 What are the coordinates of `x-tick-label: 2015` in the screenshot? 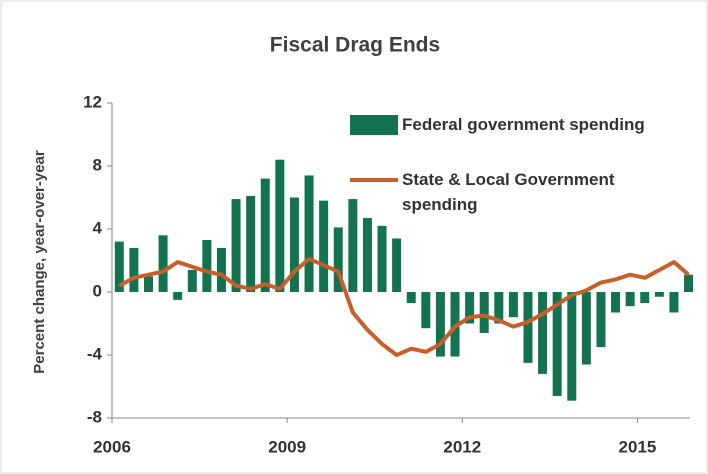 It's located at (638, 446).